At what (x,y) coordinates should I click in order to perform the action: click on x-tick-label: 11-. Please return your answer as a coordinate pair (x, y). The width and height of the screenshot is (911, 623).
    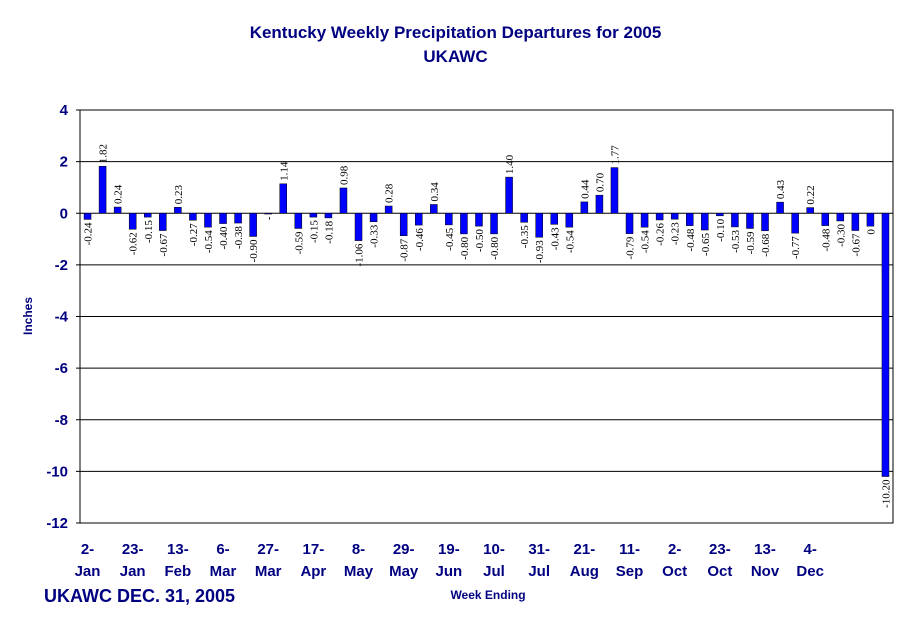
    Looking at the image, I should click on (629, 549).